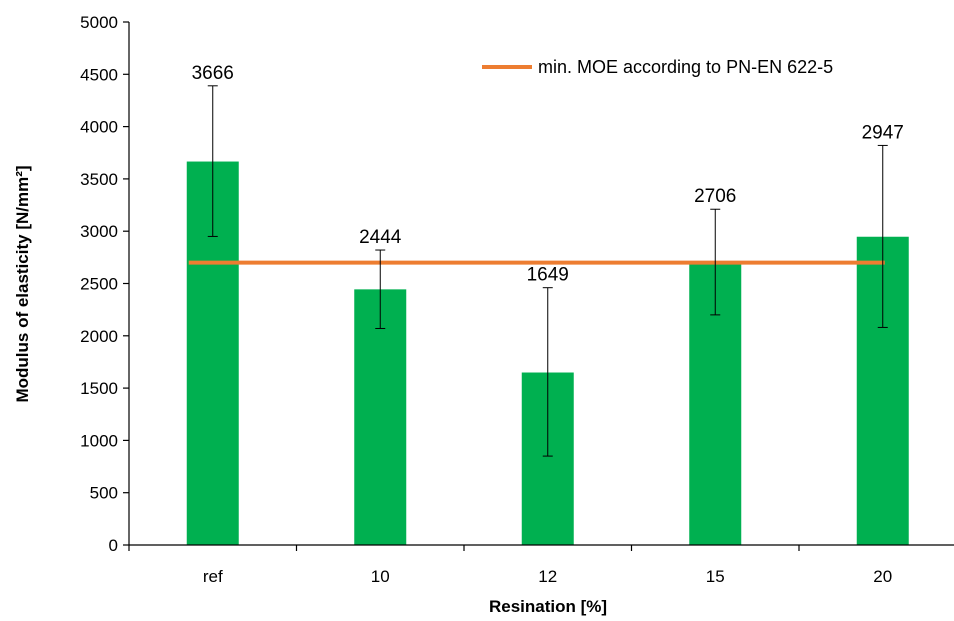 This screenshot has height=621, width=954. Describe the element at coordinates (548, 275) in the screenshot. I see `data-label-12: 1649` at that location.